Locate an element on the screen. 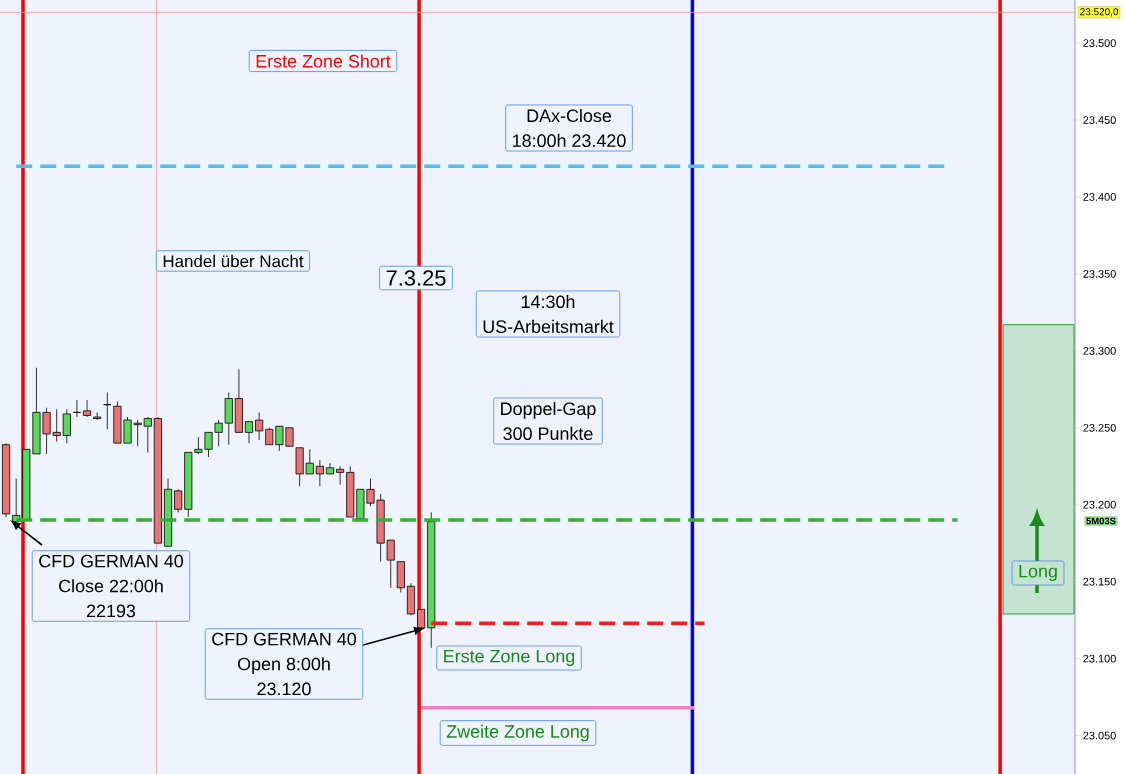  y-tick-label: 23.400 is located at coordinates (1099, 197).